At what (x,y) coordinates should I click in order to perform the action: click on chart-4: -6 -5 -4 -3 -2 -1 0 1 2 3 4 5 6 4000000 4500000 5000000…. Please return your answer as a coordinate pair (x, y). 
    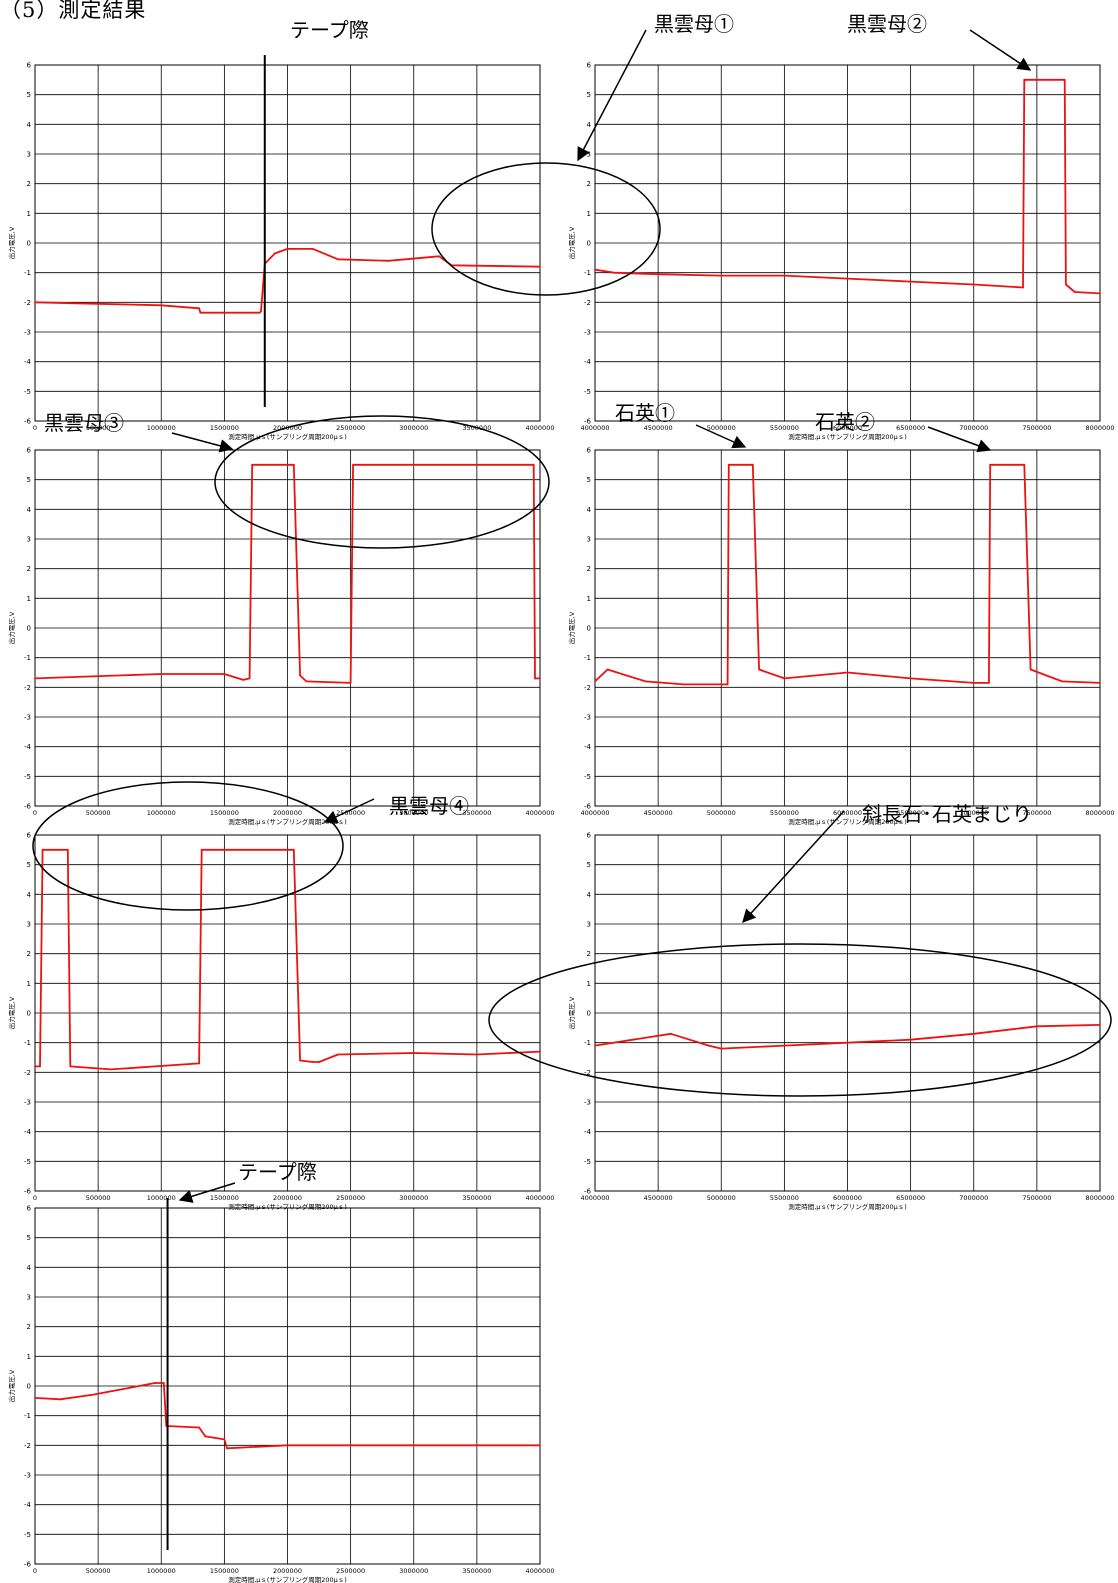
    Looking at the image, I should click on (839, 633).